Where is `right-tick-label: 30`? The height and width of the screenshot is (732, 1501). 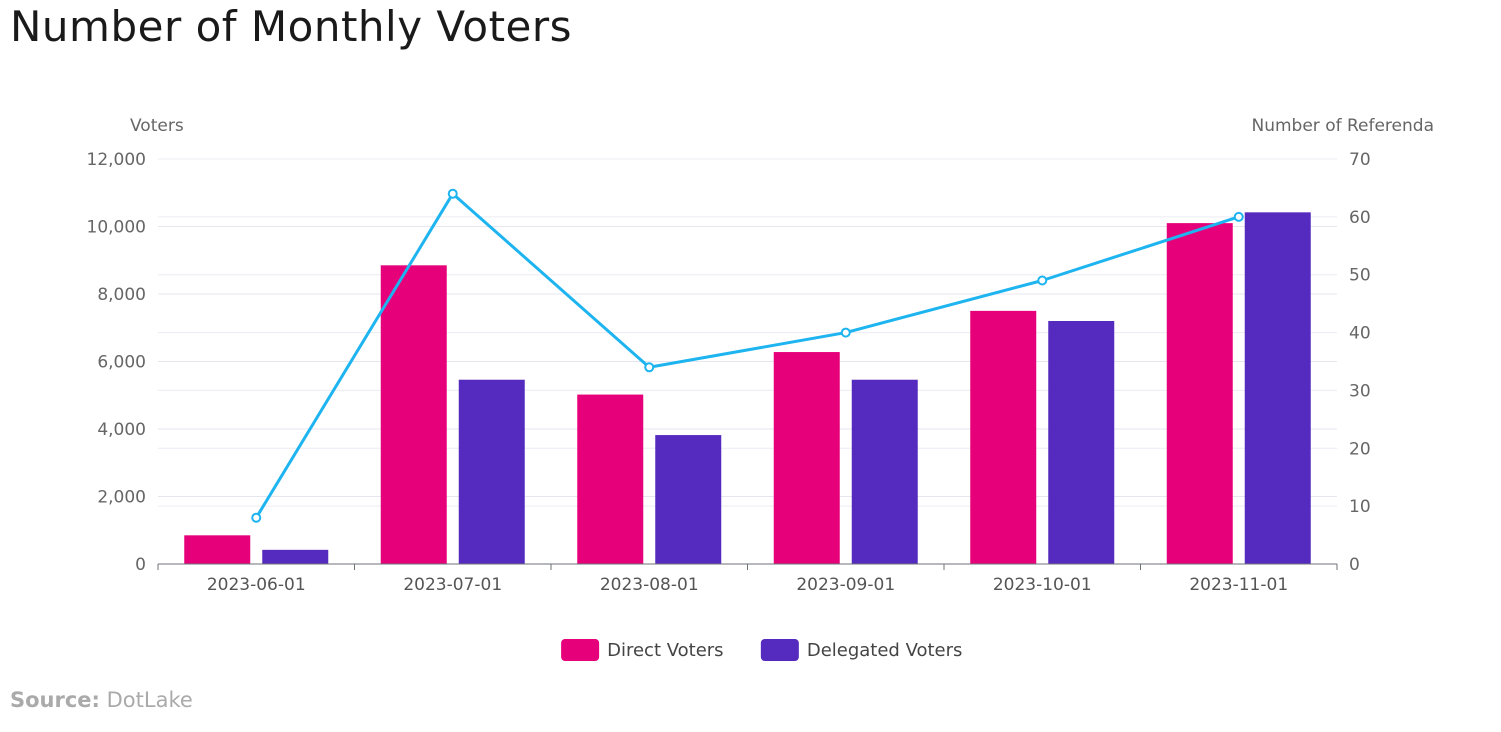 right-tick-label: 30 is located at coordinates (1360, 391).